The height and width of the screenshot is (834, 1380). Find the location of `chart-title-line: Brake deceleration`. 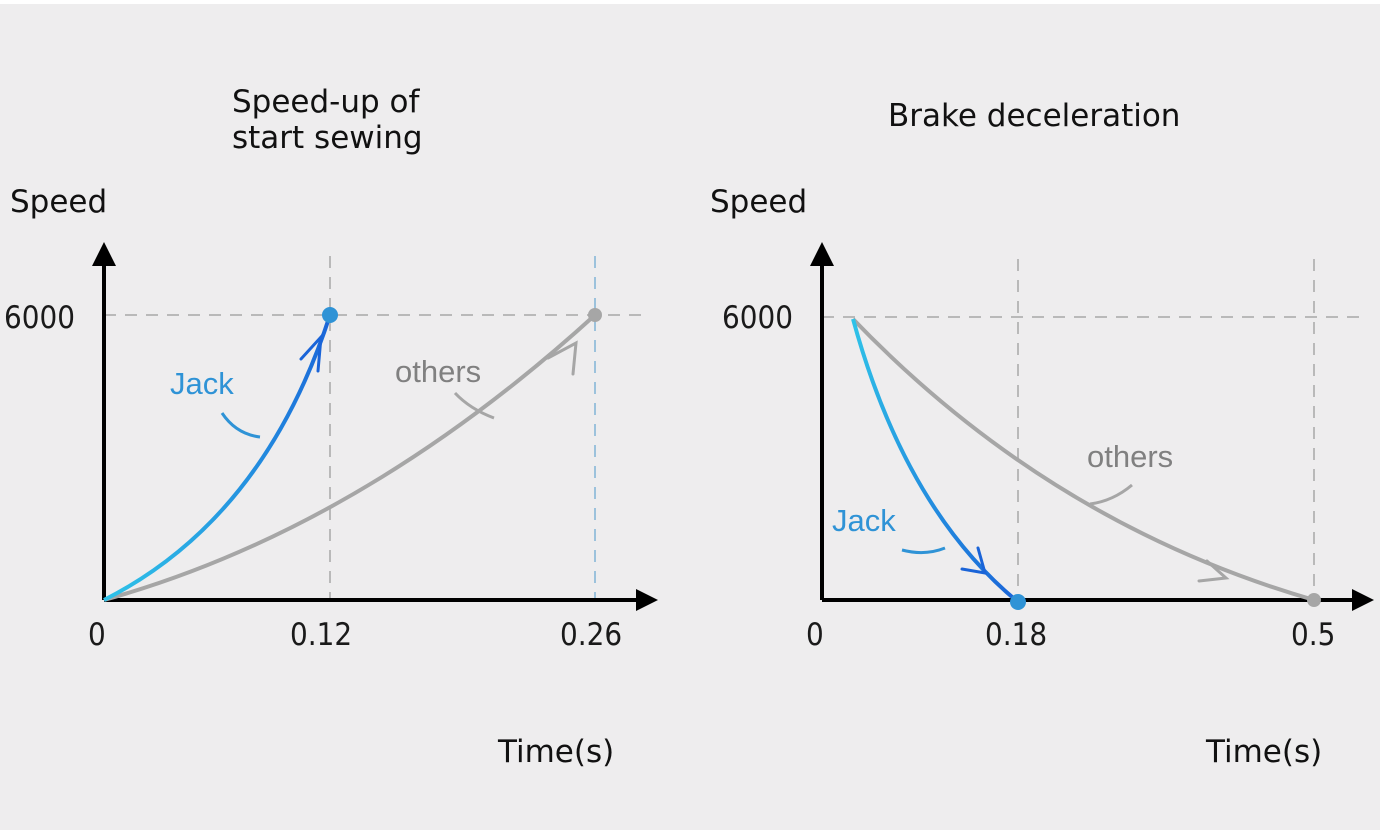

chart-title-line: Brake deceleration is located at coordinates (1034, 116).